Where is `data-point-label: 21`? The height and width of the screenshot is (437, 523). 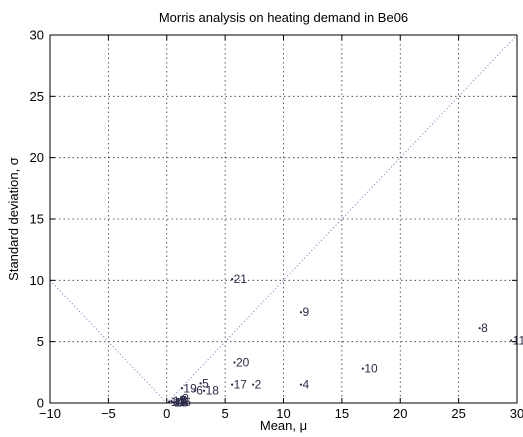 data-point-label: 21 is located at coordinates (241, 279).